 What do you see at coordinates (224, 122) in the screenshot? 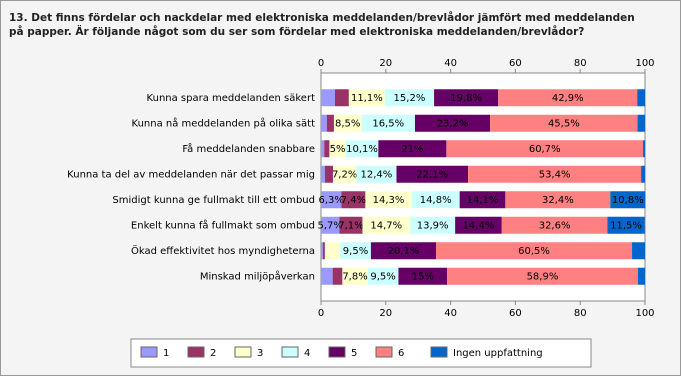
I see `y-tick-label: Kunna nå meddelanden på olika sätt` at bounding box center [224, 122].